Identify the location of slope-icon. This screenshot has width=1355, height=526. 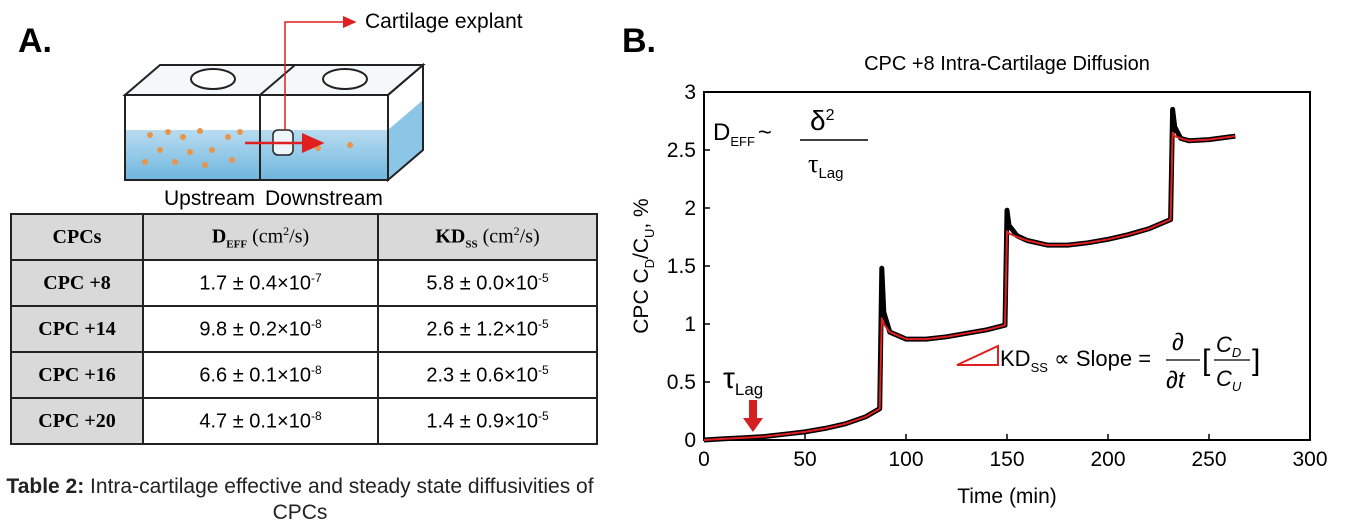
(977, 355).